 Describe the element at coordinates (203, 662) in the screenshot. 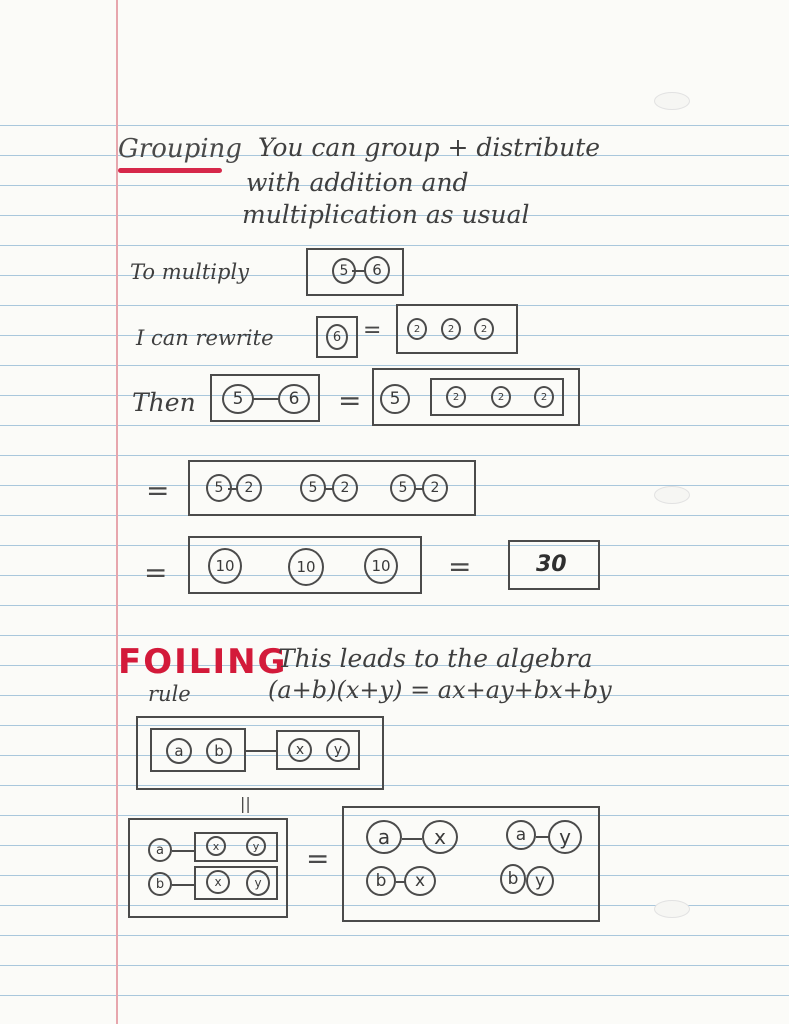

I see `foiling-heading: FOILING` at that location.